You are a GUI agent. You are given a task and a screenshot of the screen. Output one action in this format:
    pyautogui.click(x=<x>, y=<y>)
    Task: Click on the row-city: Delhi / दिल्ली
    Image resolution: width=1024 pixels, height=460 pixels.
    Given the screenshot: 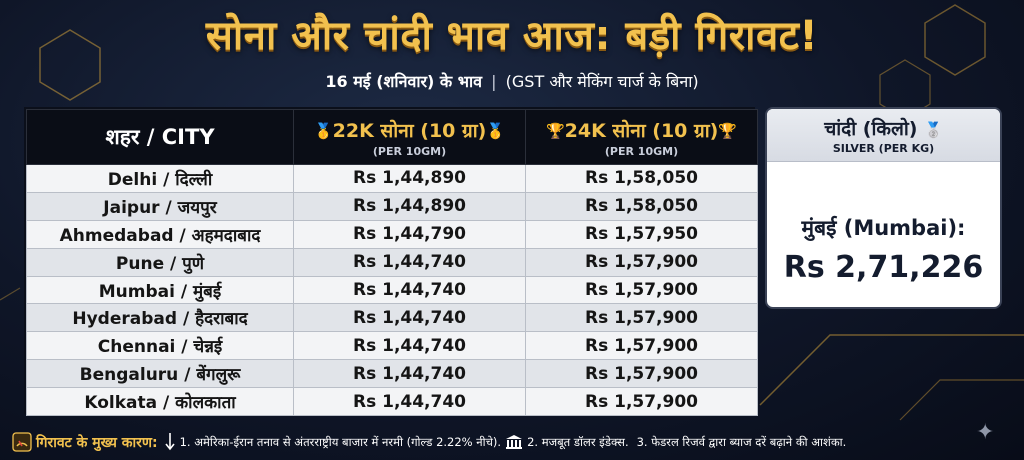 What is the action you would take?
    pyautogui.click(x=160, y=178)
    